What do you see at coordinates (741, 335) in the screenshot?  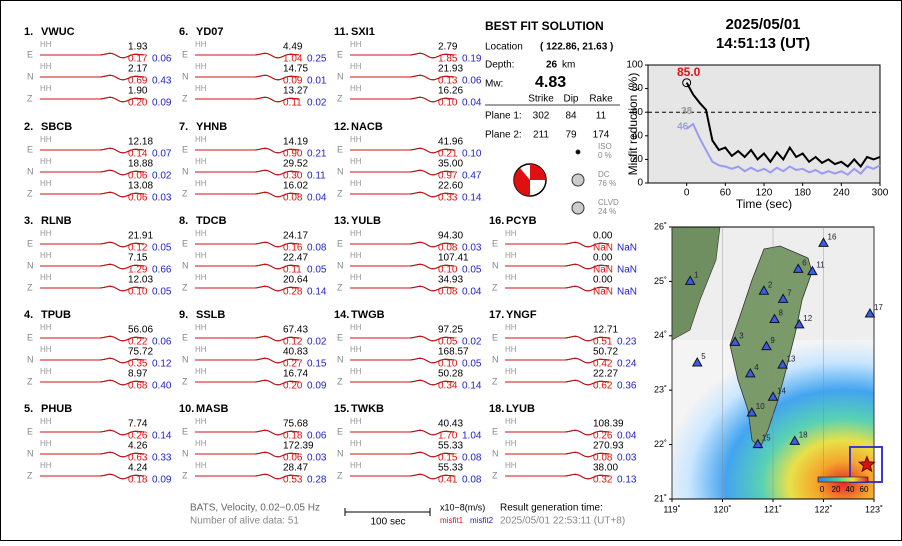 I see `station-label: 3` at bounding box center [741, 335].